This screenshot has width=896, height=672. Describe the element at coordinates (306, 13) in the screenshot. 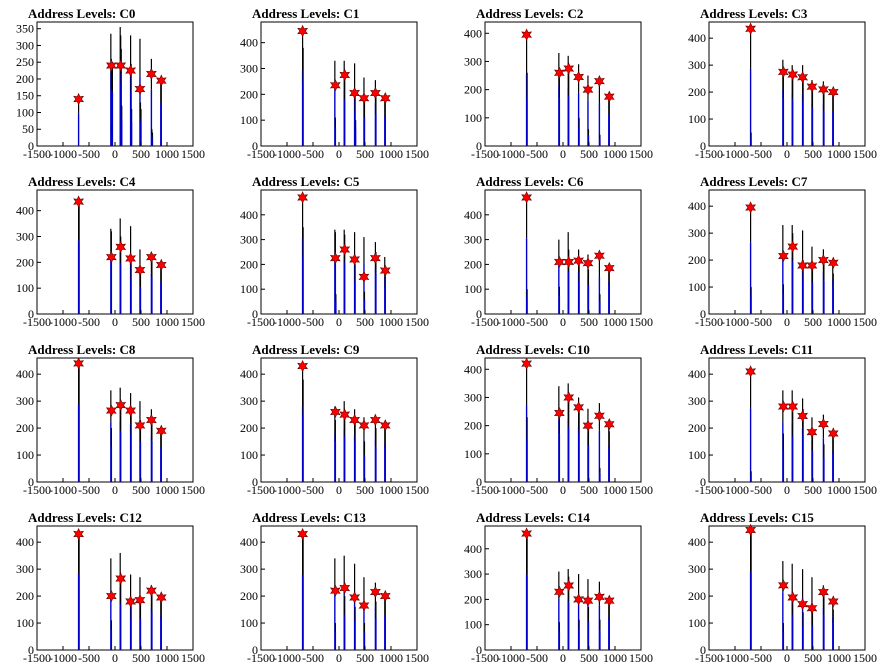

I see `chart-title: Address Levels: C1` at that location.